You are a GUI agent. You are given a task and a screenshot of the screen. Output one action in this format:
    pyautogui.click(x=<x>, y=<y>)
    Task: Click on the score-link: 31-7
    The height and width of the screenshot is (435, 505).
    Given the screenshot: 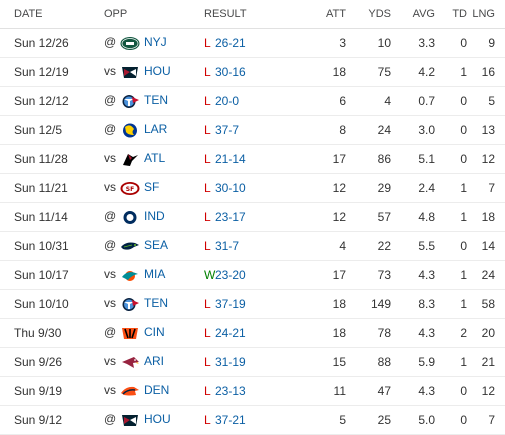 What is the action you would take?
    pyautogui.click(x=227, y=246)
    